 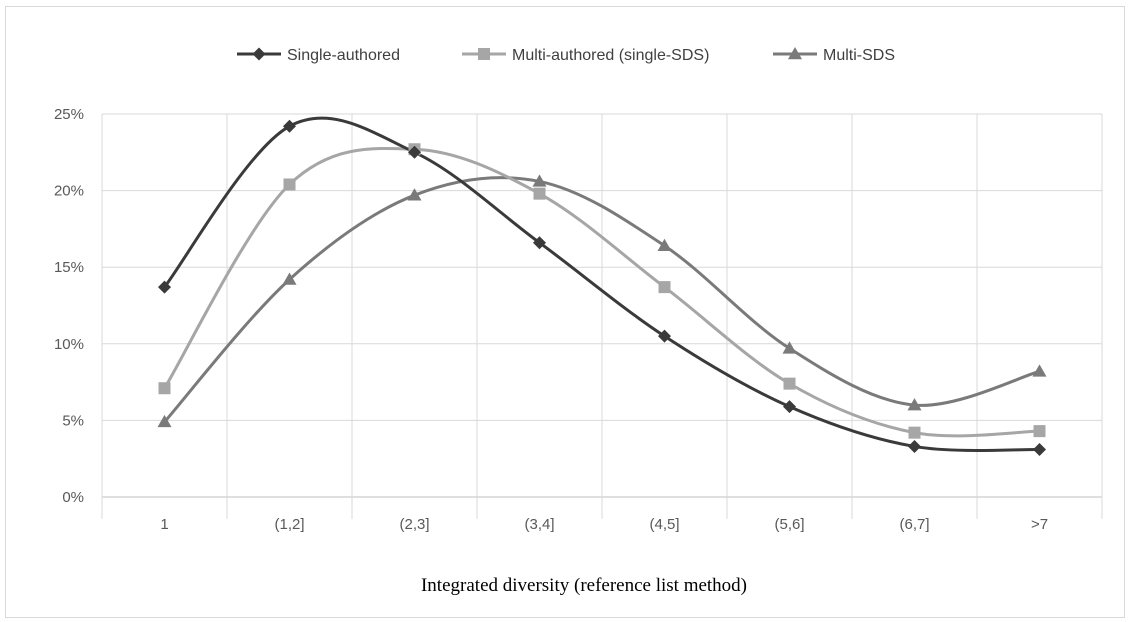 What do you see at coordinates (289, 524) in the screenshot?
I see `x-tick-label: (1,2]` at bounding box center [289, 524].